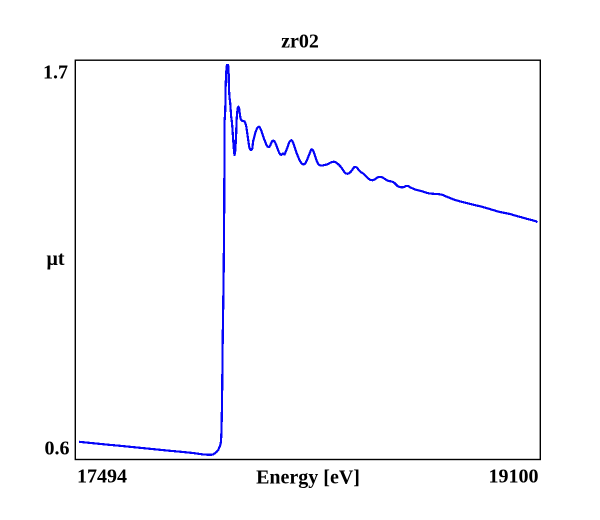 The width and height of the screenshot is (600, 520). Describe the element at coordinates (56, 259) in the screenshot. I see `svg-text: μt` at that location.